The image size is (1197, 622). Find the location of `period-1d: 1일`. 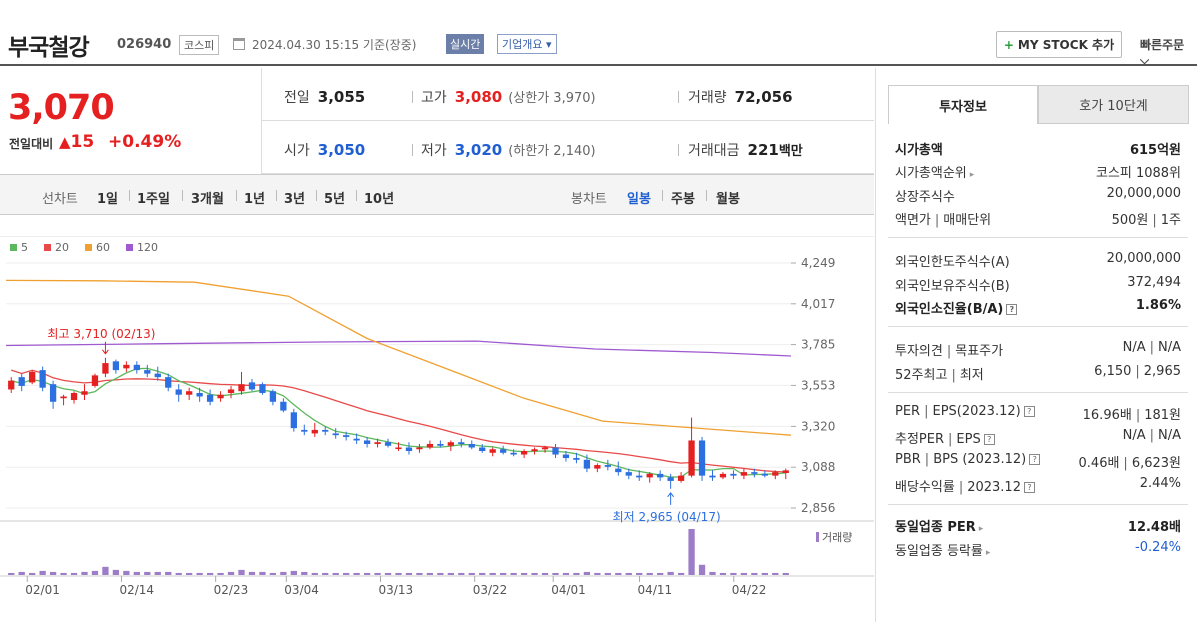

period-1d: 1일 is located at coordinates (108, 199).